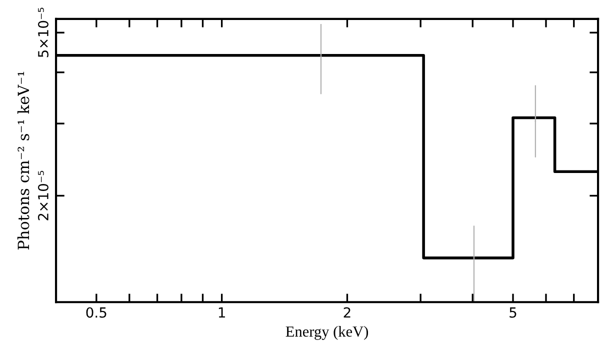 This screenshot has height=364, width=609. I want to click on x-axis-title: Energy (keV), so click(327, 333).